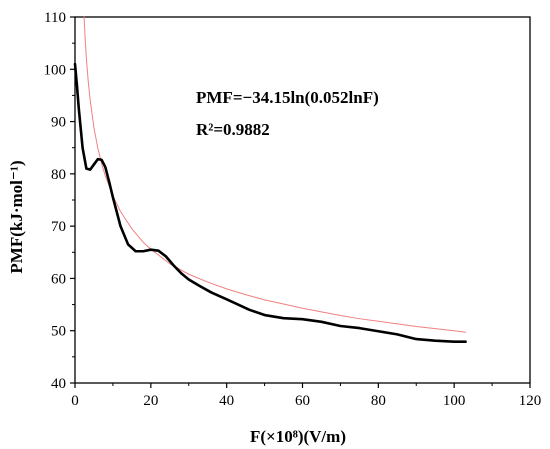  I want to click on x-tick-label: 20, so click(150, 401).